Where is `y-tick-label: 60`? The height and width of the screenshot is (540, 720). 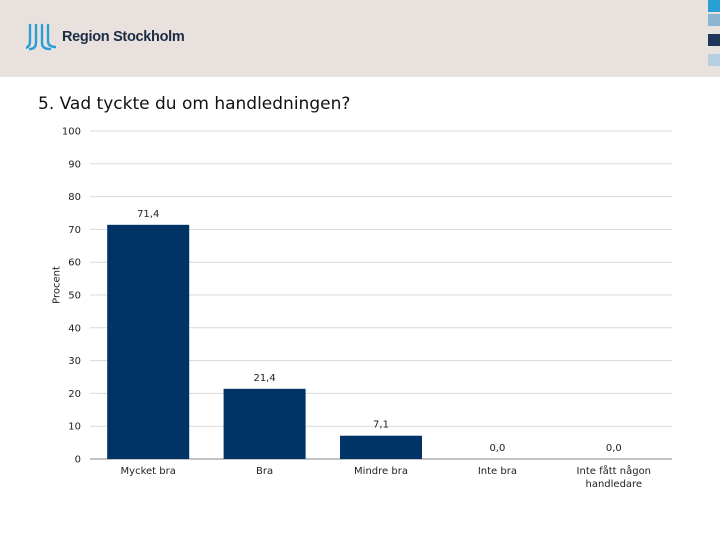
y-tick-label: 60 is located at coordinates (74, 263).